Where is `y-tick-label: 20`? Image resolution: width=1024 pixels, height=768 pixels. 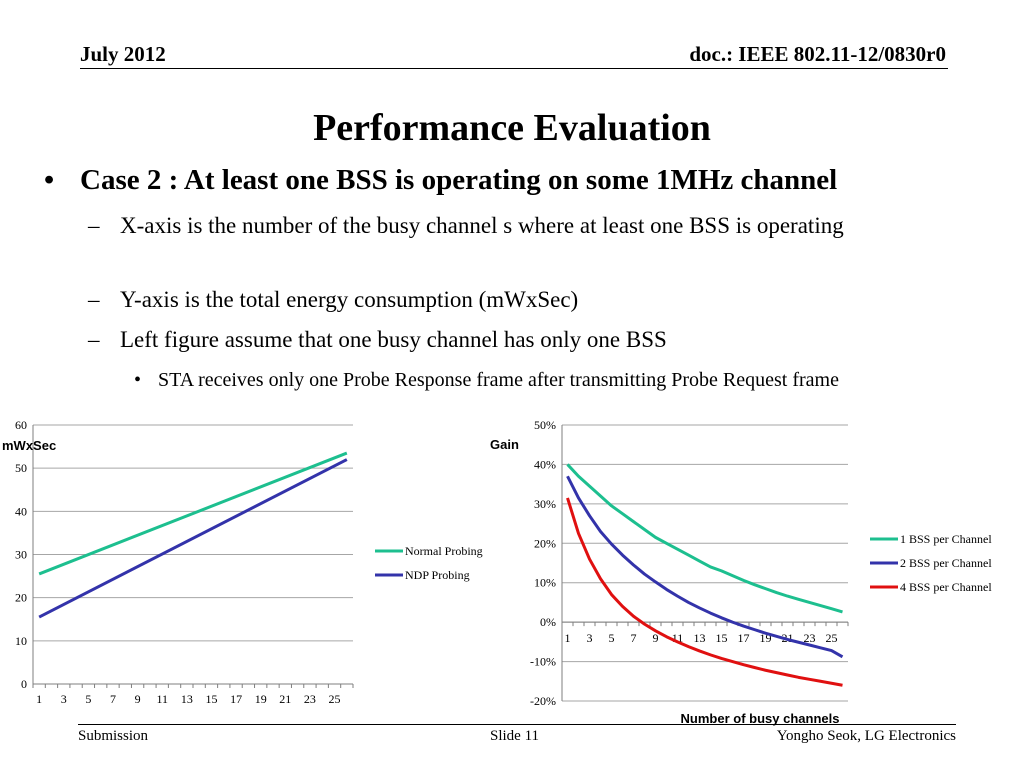
y-tick-label: 20 is located at coordinates (21, 598).